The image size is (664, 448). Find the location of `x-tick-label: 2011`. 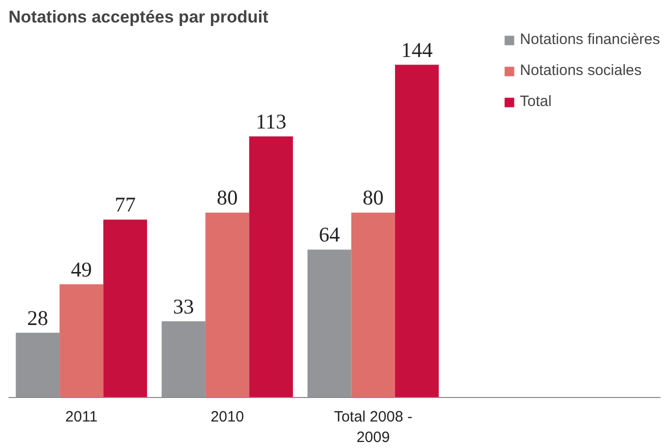

x-tick-label: 2011 is located at coordinates (81, 417).